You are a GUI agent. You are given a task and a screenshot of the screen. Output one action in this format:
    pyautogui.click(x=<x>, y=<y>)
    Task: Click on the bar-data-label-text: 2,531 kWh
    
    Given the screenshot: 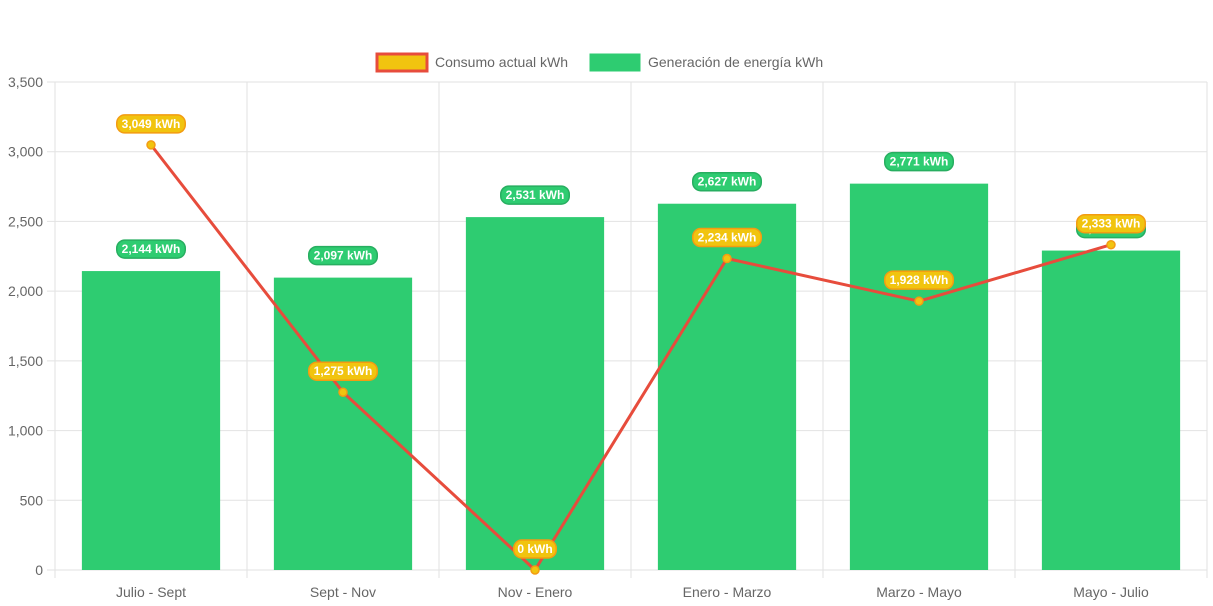 What is the action you would take?
    pyautogui.click(x=535, y=195)
    